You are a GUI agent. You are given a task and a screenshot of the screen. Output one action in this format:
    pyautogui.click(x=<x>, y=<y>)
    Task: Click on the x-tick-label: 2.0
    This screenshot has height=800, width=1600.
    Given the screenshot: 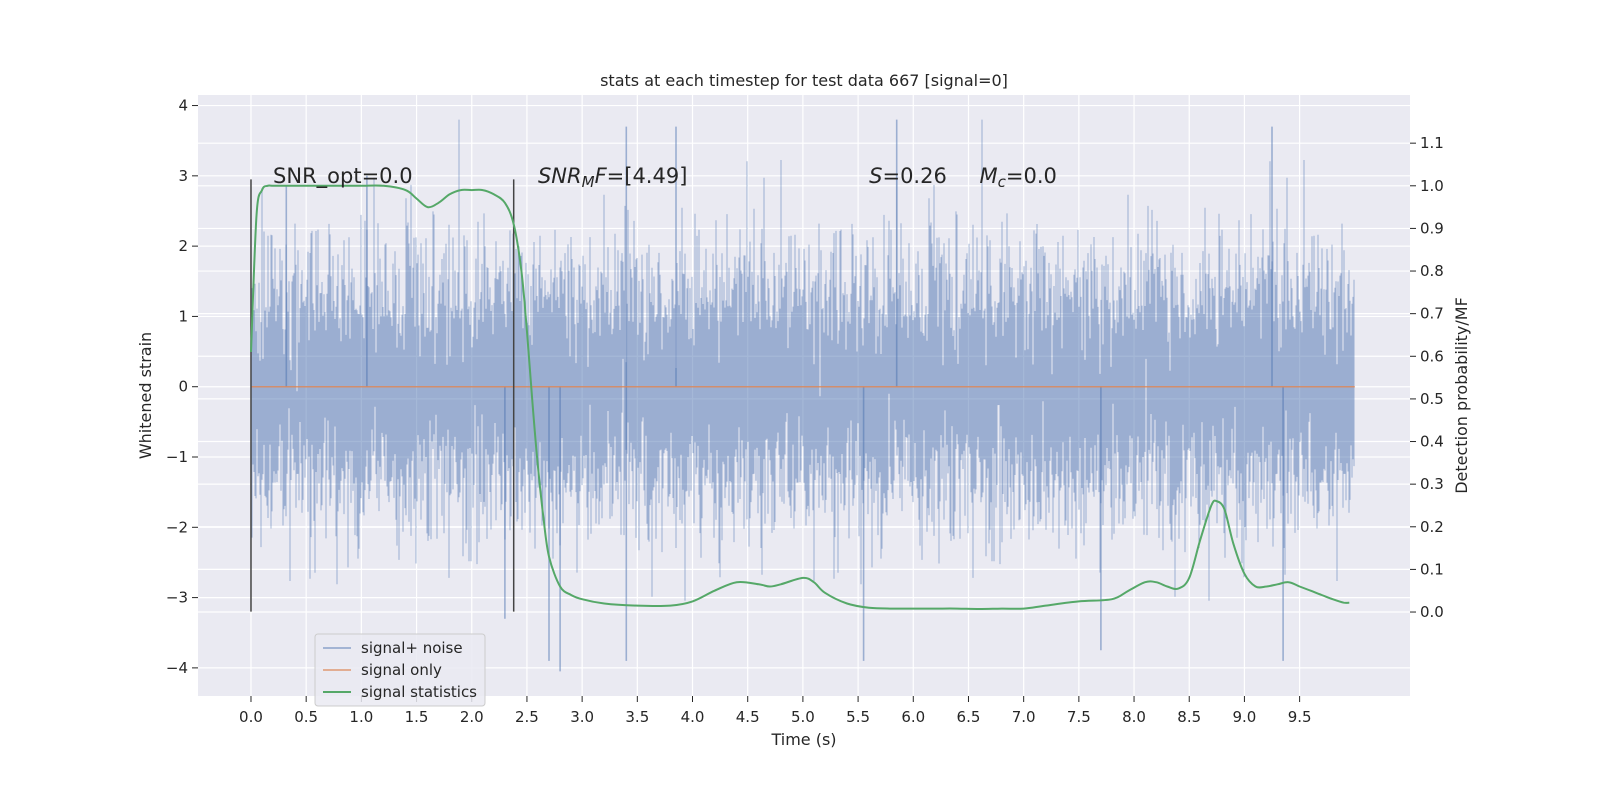 What is the action you would take?
    pyautogui.click(x=472, y=717)
    